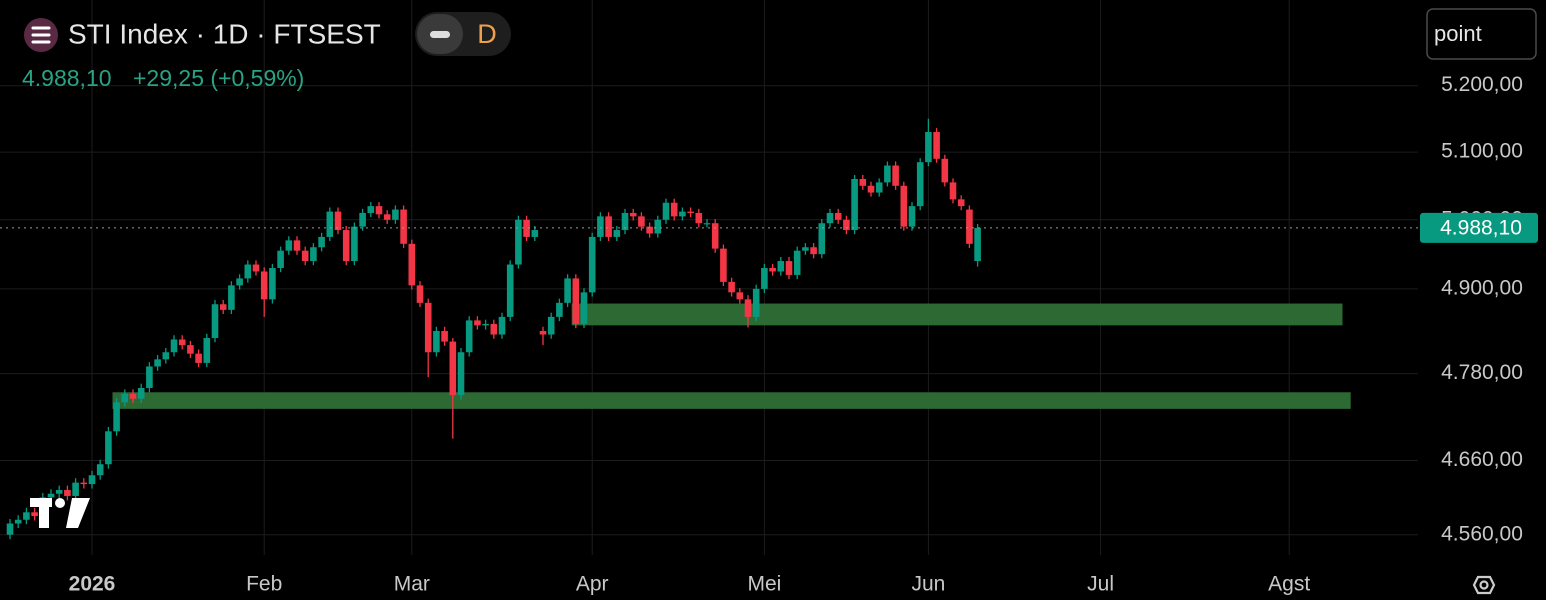 The height and width of the screenshot is (600, 1546). I want to click on price-label: 4.988,10, so click(67, 78).